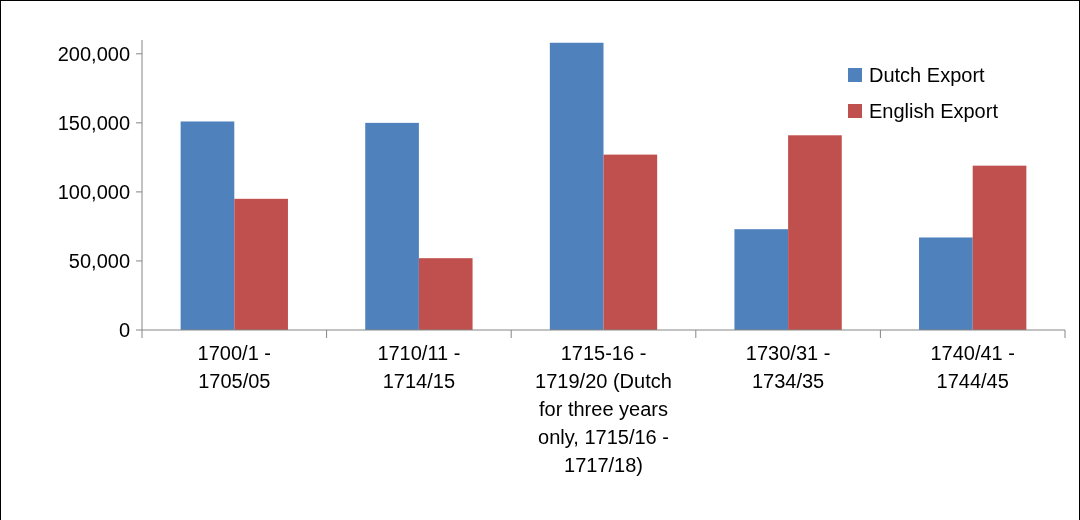 This screenshot has width=1080, height=520. I want to click on x-tick-label: 1715-16 - 1719/20 (Dutch for three years only, 1715/16 - 1717/18), so click(603, 409).